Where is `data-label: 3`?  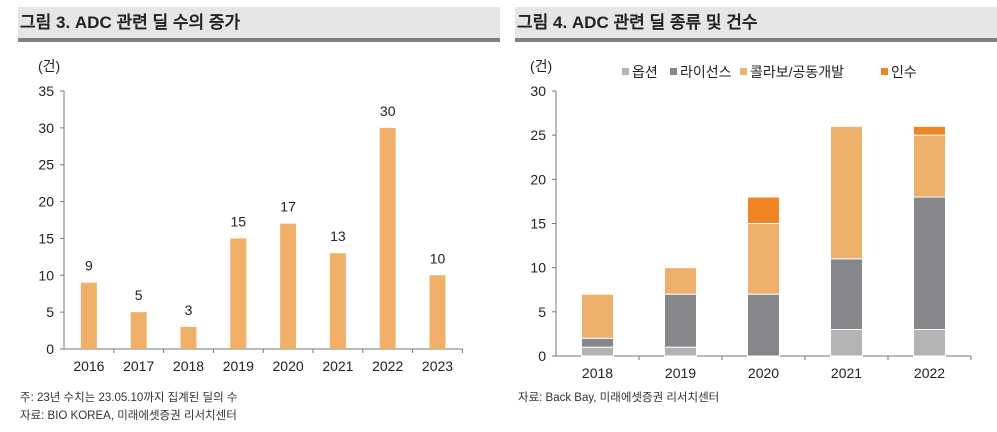 data-label: 3 is located at coordinates (189, 310).